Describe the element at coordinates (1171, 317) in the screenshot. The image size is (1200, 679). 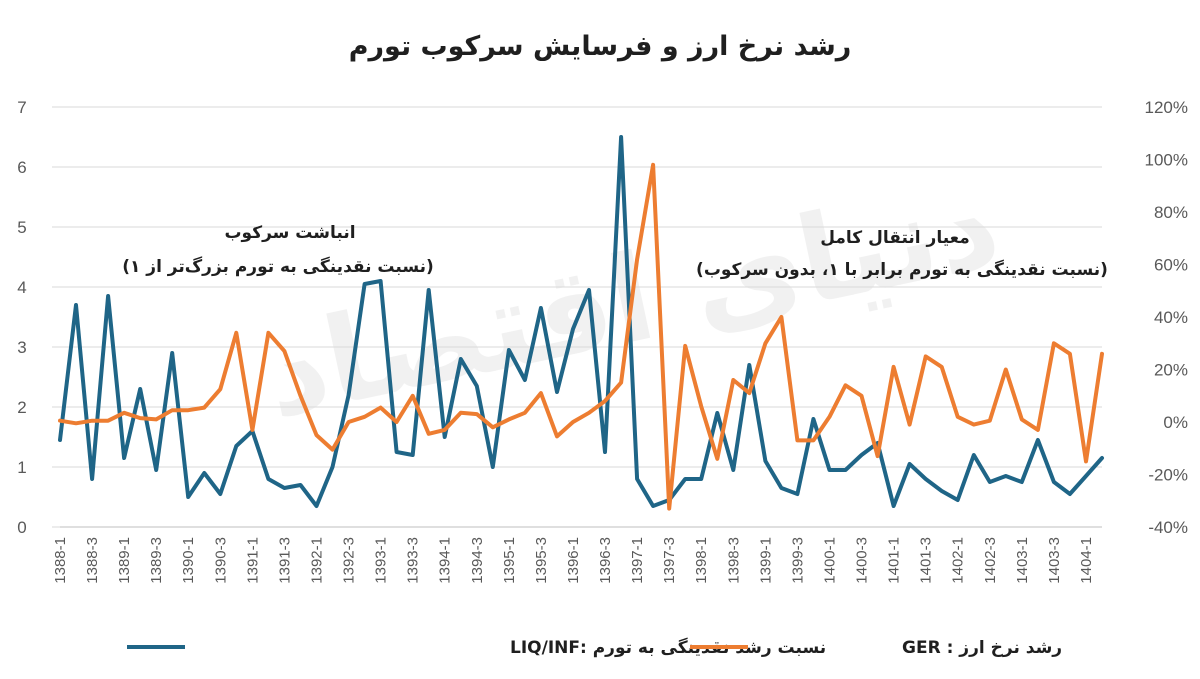
I see `right-tick-label: 40%` at that location.